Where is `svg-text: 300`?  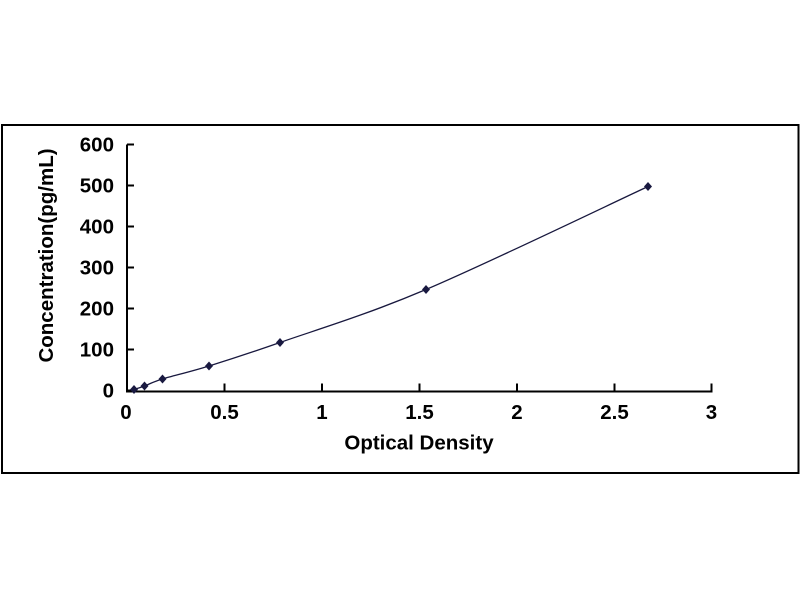 svg-text: 300 is located at coordinates (97, 268).